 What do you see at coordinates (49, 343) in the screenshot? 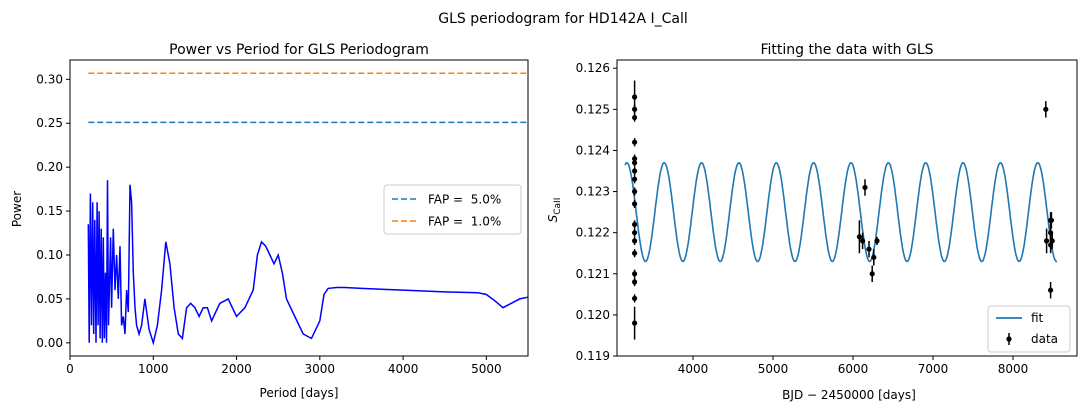
I see `left-y-tick-label: 0.00` at bounding box center [49, 343].